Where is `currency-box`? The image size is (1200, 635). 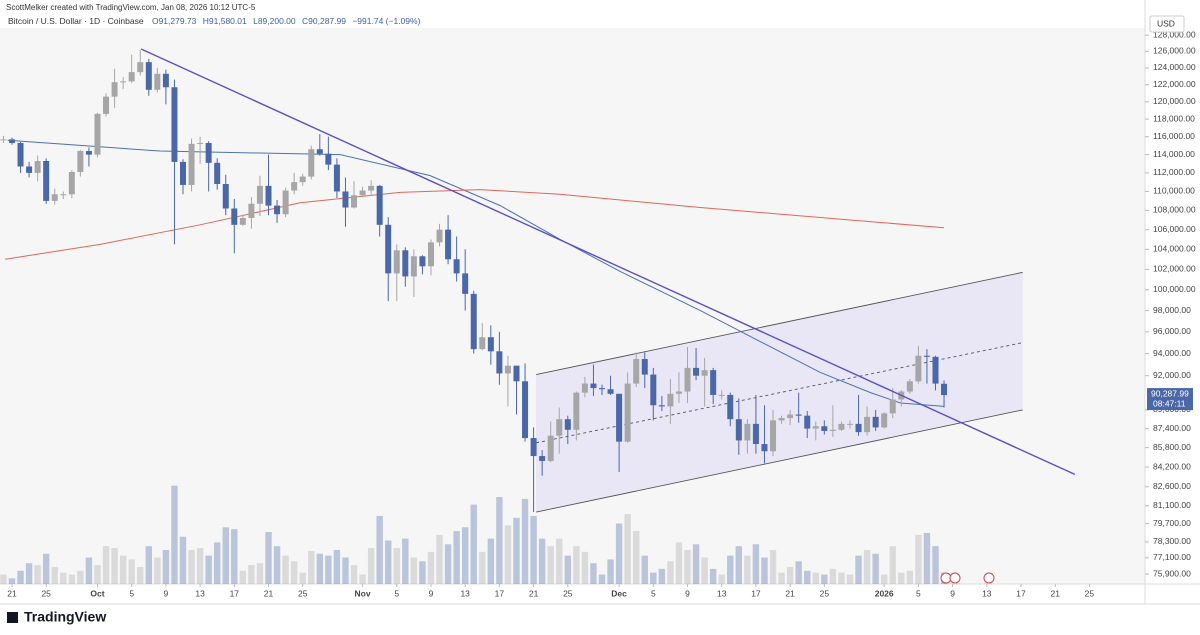 currency-box is located at coordinates (1167, 24).